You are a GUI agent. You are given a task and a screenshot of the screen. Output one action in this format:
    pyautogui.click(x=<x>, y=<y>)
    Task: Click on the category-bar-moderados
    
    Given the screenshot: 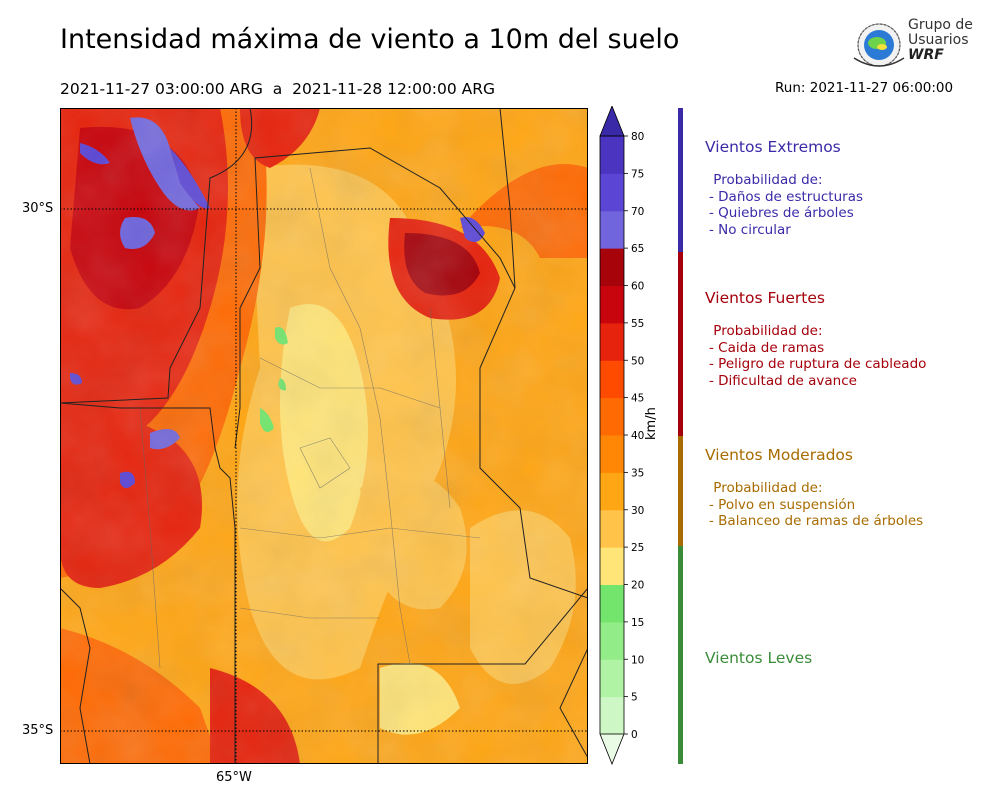 What is the action you would take?
    pyautogui.click(x=680, y=491)
    